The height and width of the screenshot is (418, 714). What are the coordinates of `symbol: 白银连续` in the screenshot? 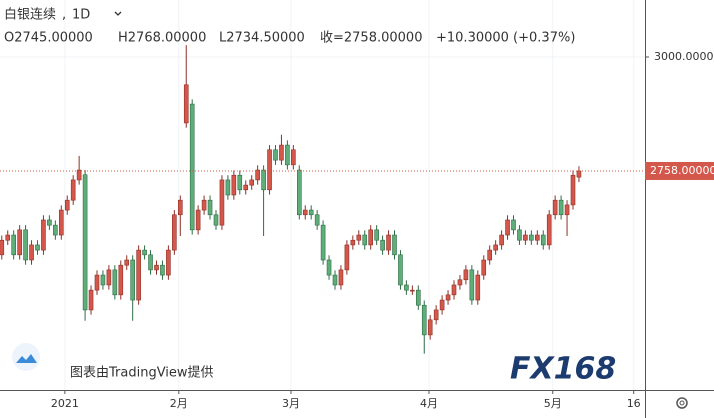 It's located at (30, 15).